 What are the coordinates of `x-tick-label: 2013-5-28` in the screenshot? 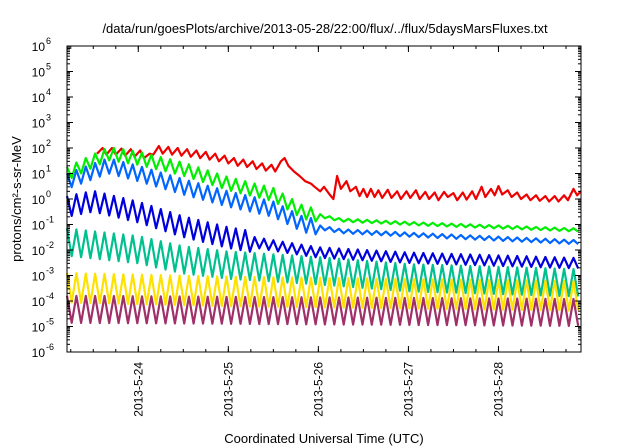 It's located at (498, 389).